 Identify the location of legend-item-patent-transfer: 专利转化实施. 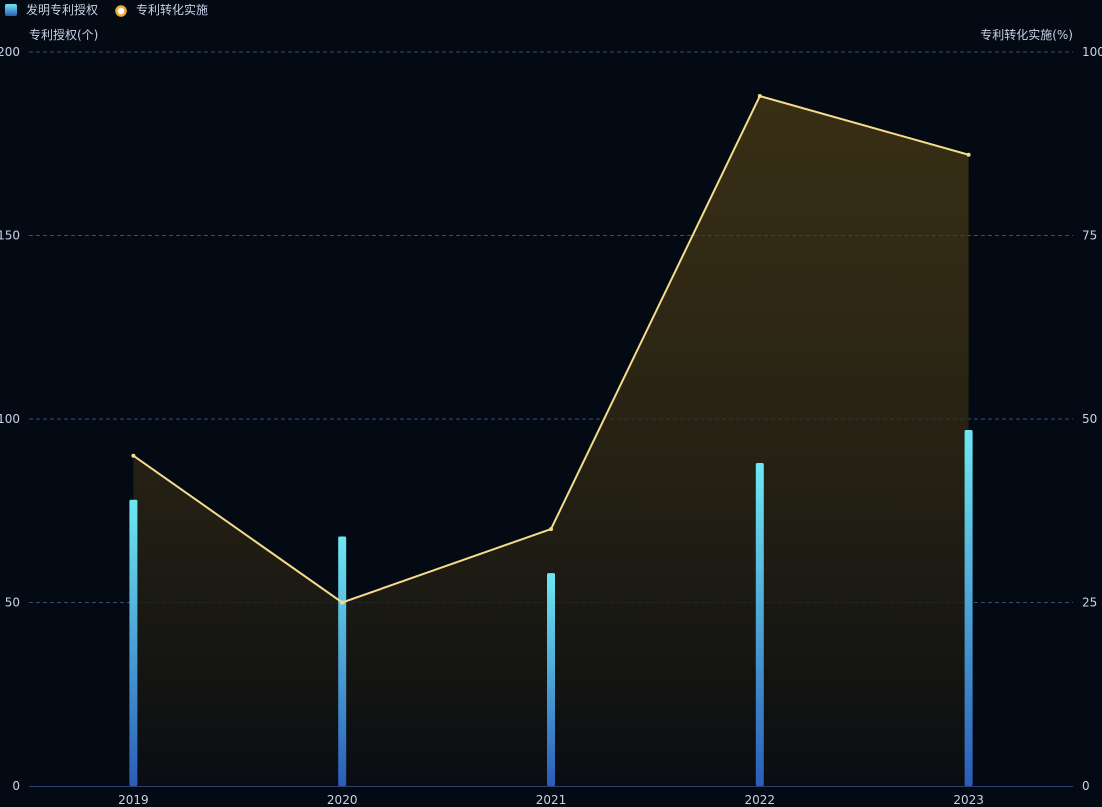
(162, 9).